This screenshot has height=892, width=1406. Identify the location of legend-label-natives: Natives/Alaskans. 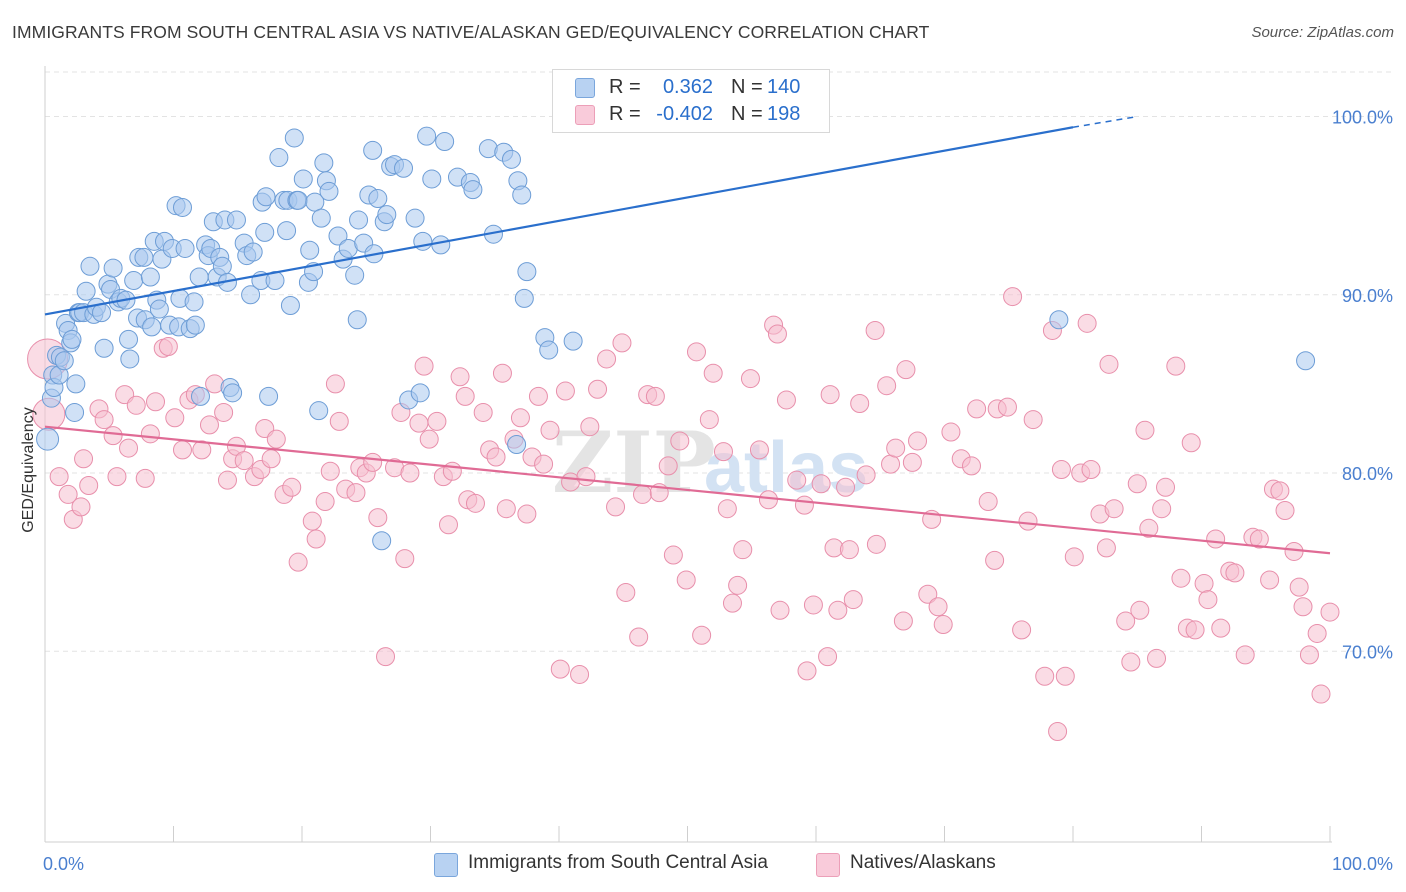
(923, 862).